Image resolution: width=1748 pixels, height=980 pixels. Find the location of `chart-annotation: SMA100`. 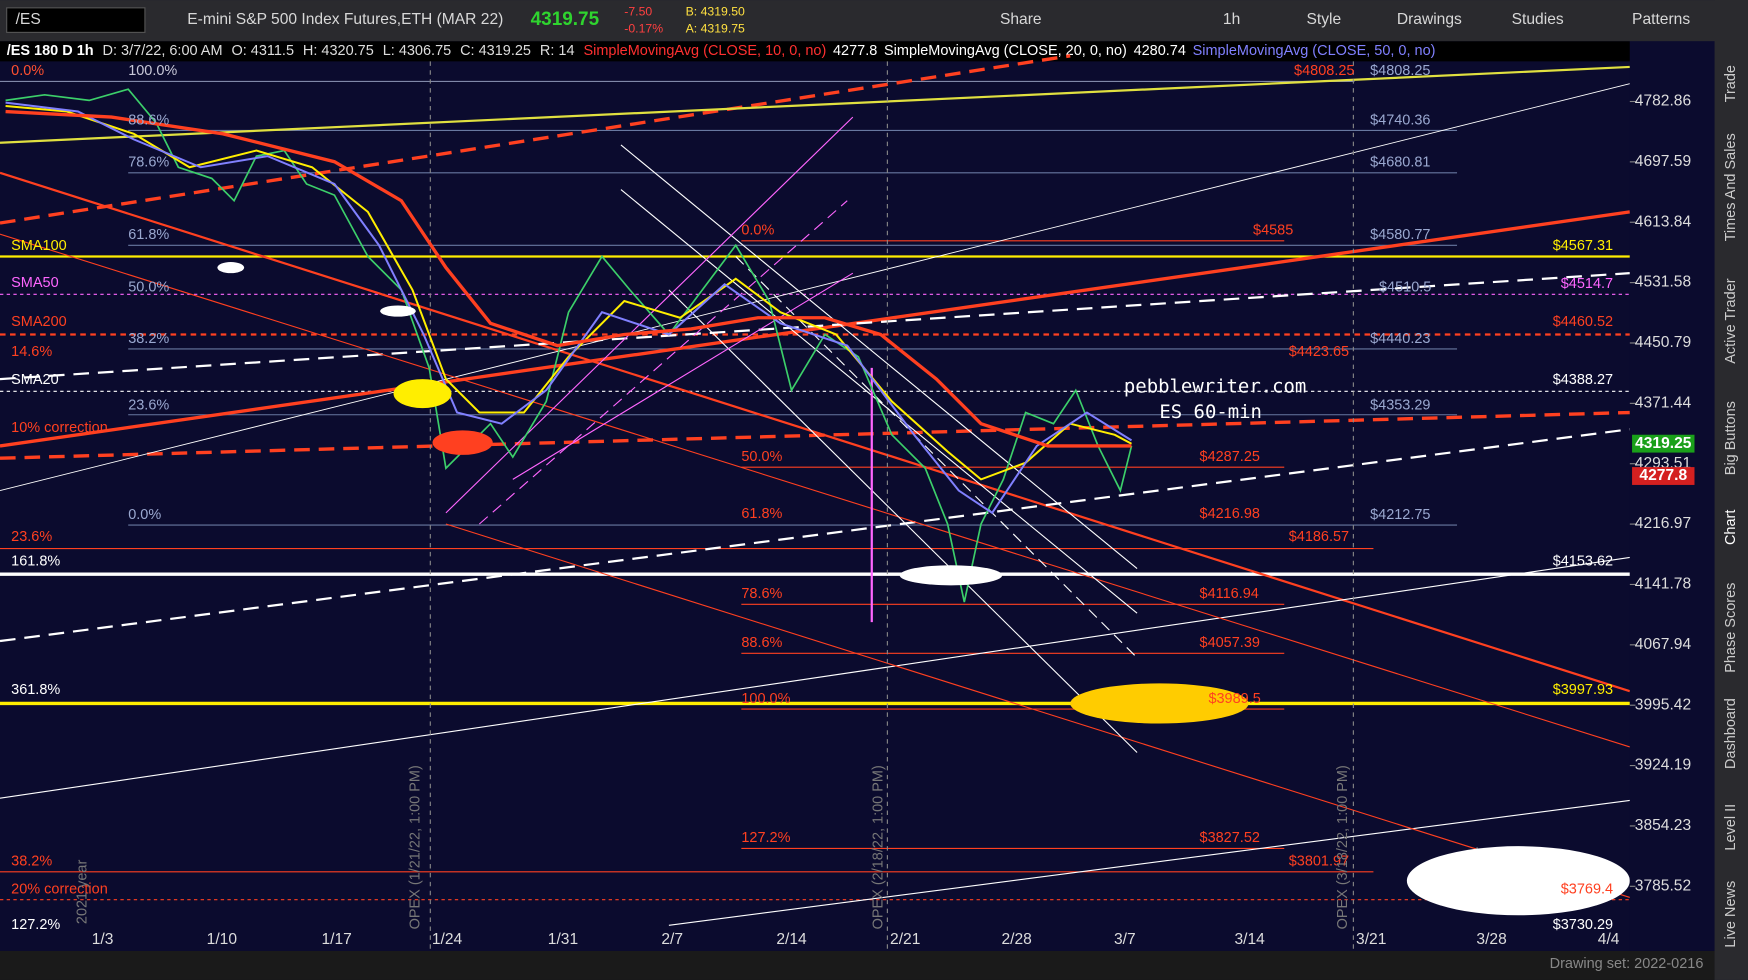

chart-annotation: SMA100 is located at coordinates (39, 246).